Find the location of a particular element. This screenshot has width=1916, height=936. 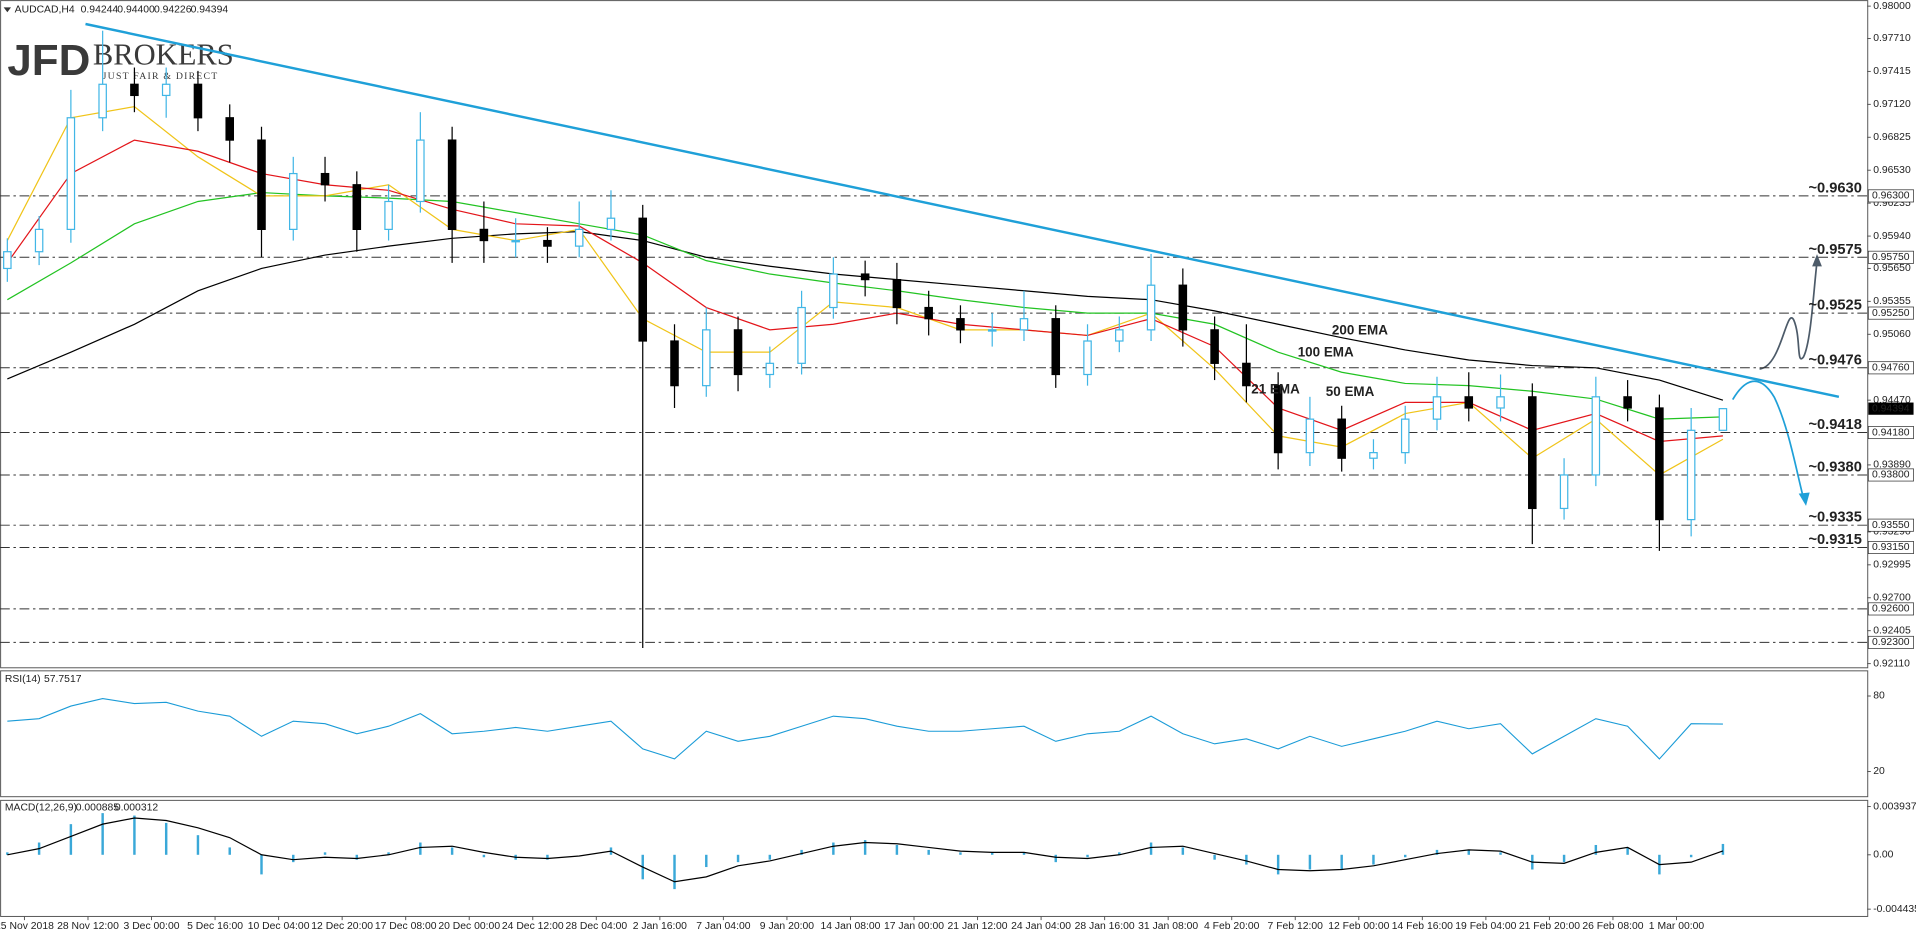

indicator-title: RSI(14) is located at coordinates (23, 679).